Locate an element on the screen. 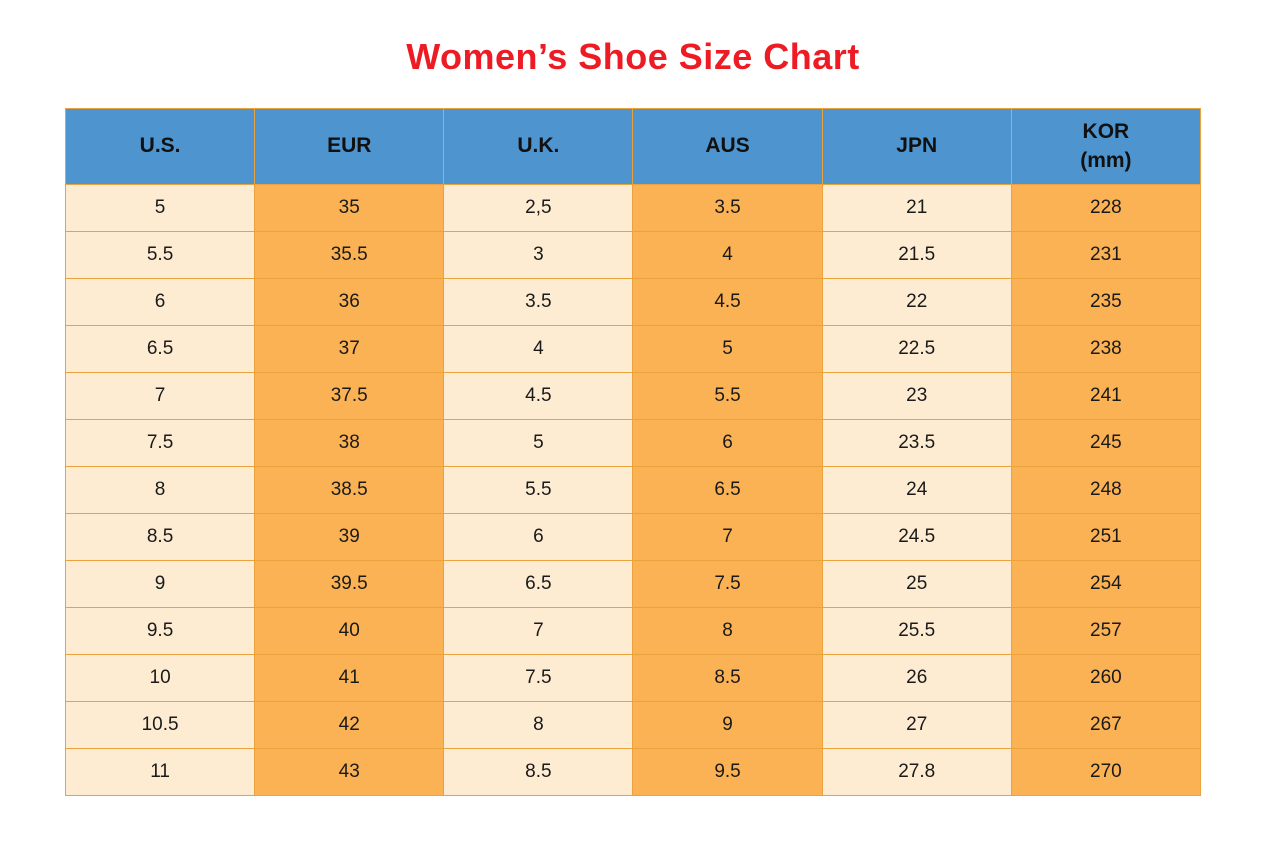 The image size is (1266, 841). column-header: KOR (mm) is located at coordinates (1106, 146).